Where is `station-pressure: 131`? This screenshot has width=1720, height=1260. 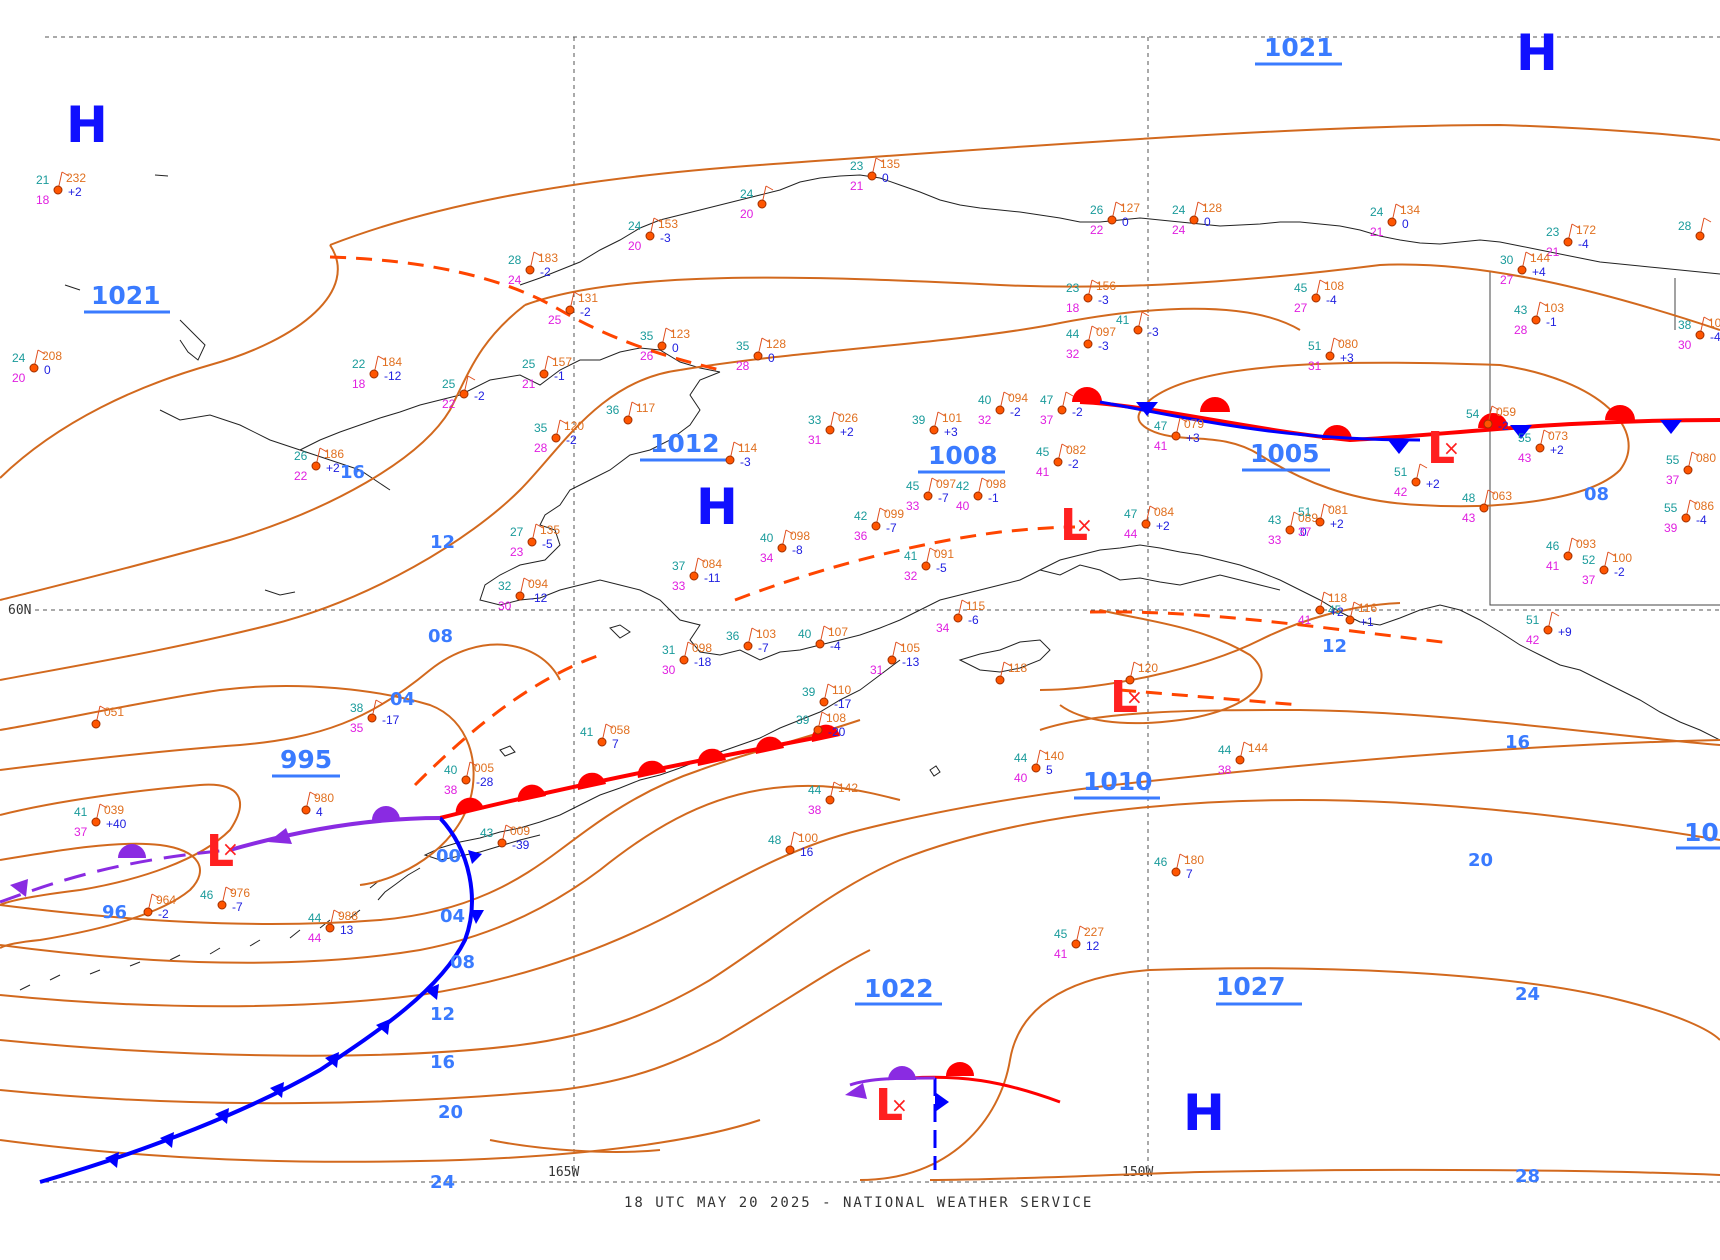
station-pressure: 131 is located at coordinates (588, 298).